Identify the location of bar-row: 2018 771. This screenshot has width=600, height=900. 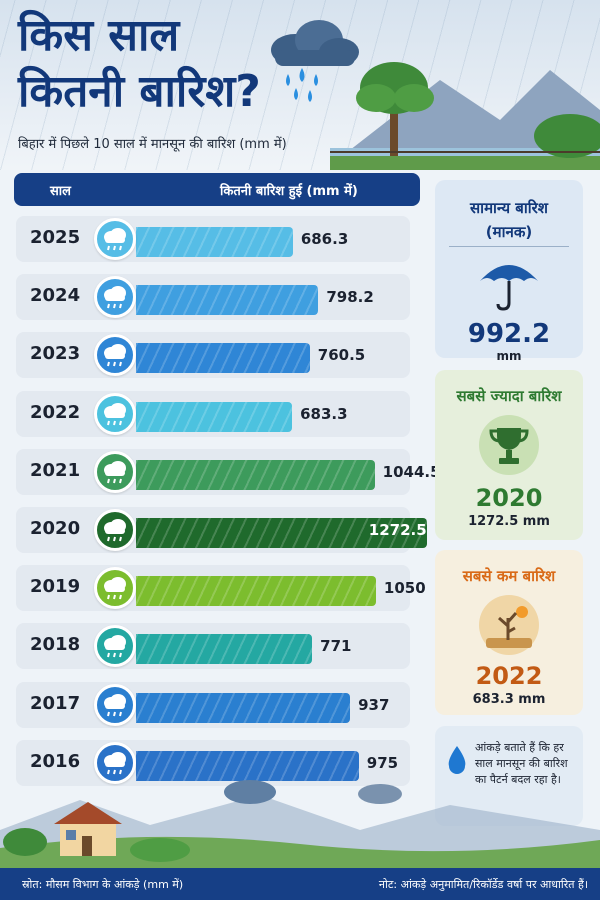
(213, 646).